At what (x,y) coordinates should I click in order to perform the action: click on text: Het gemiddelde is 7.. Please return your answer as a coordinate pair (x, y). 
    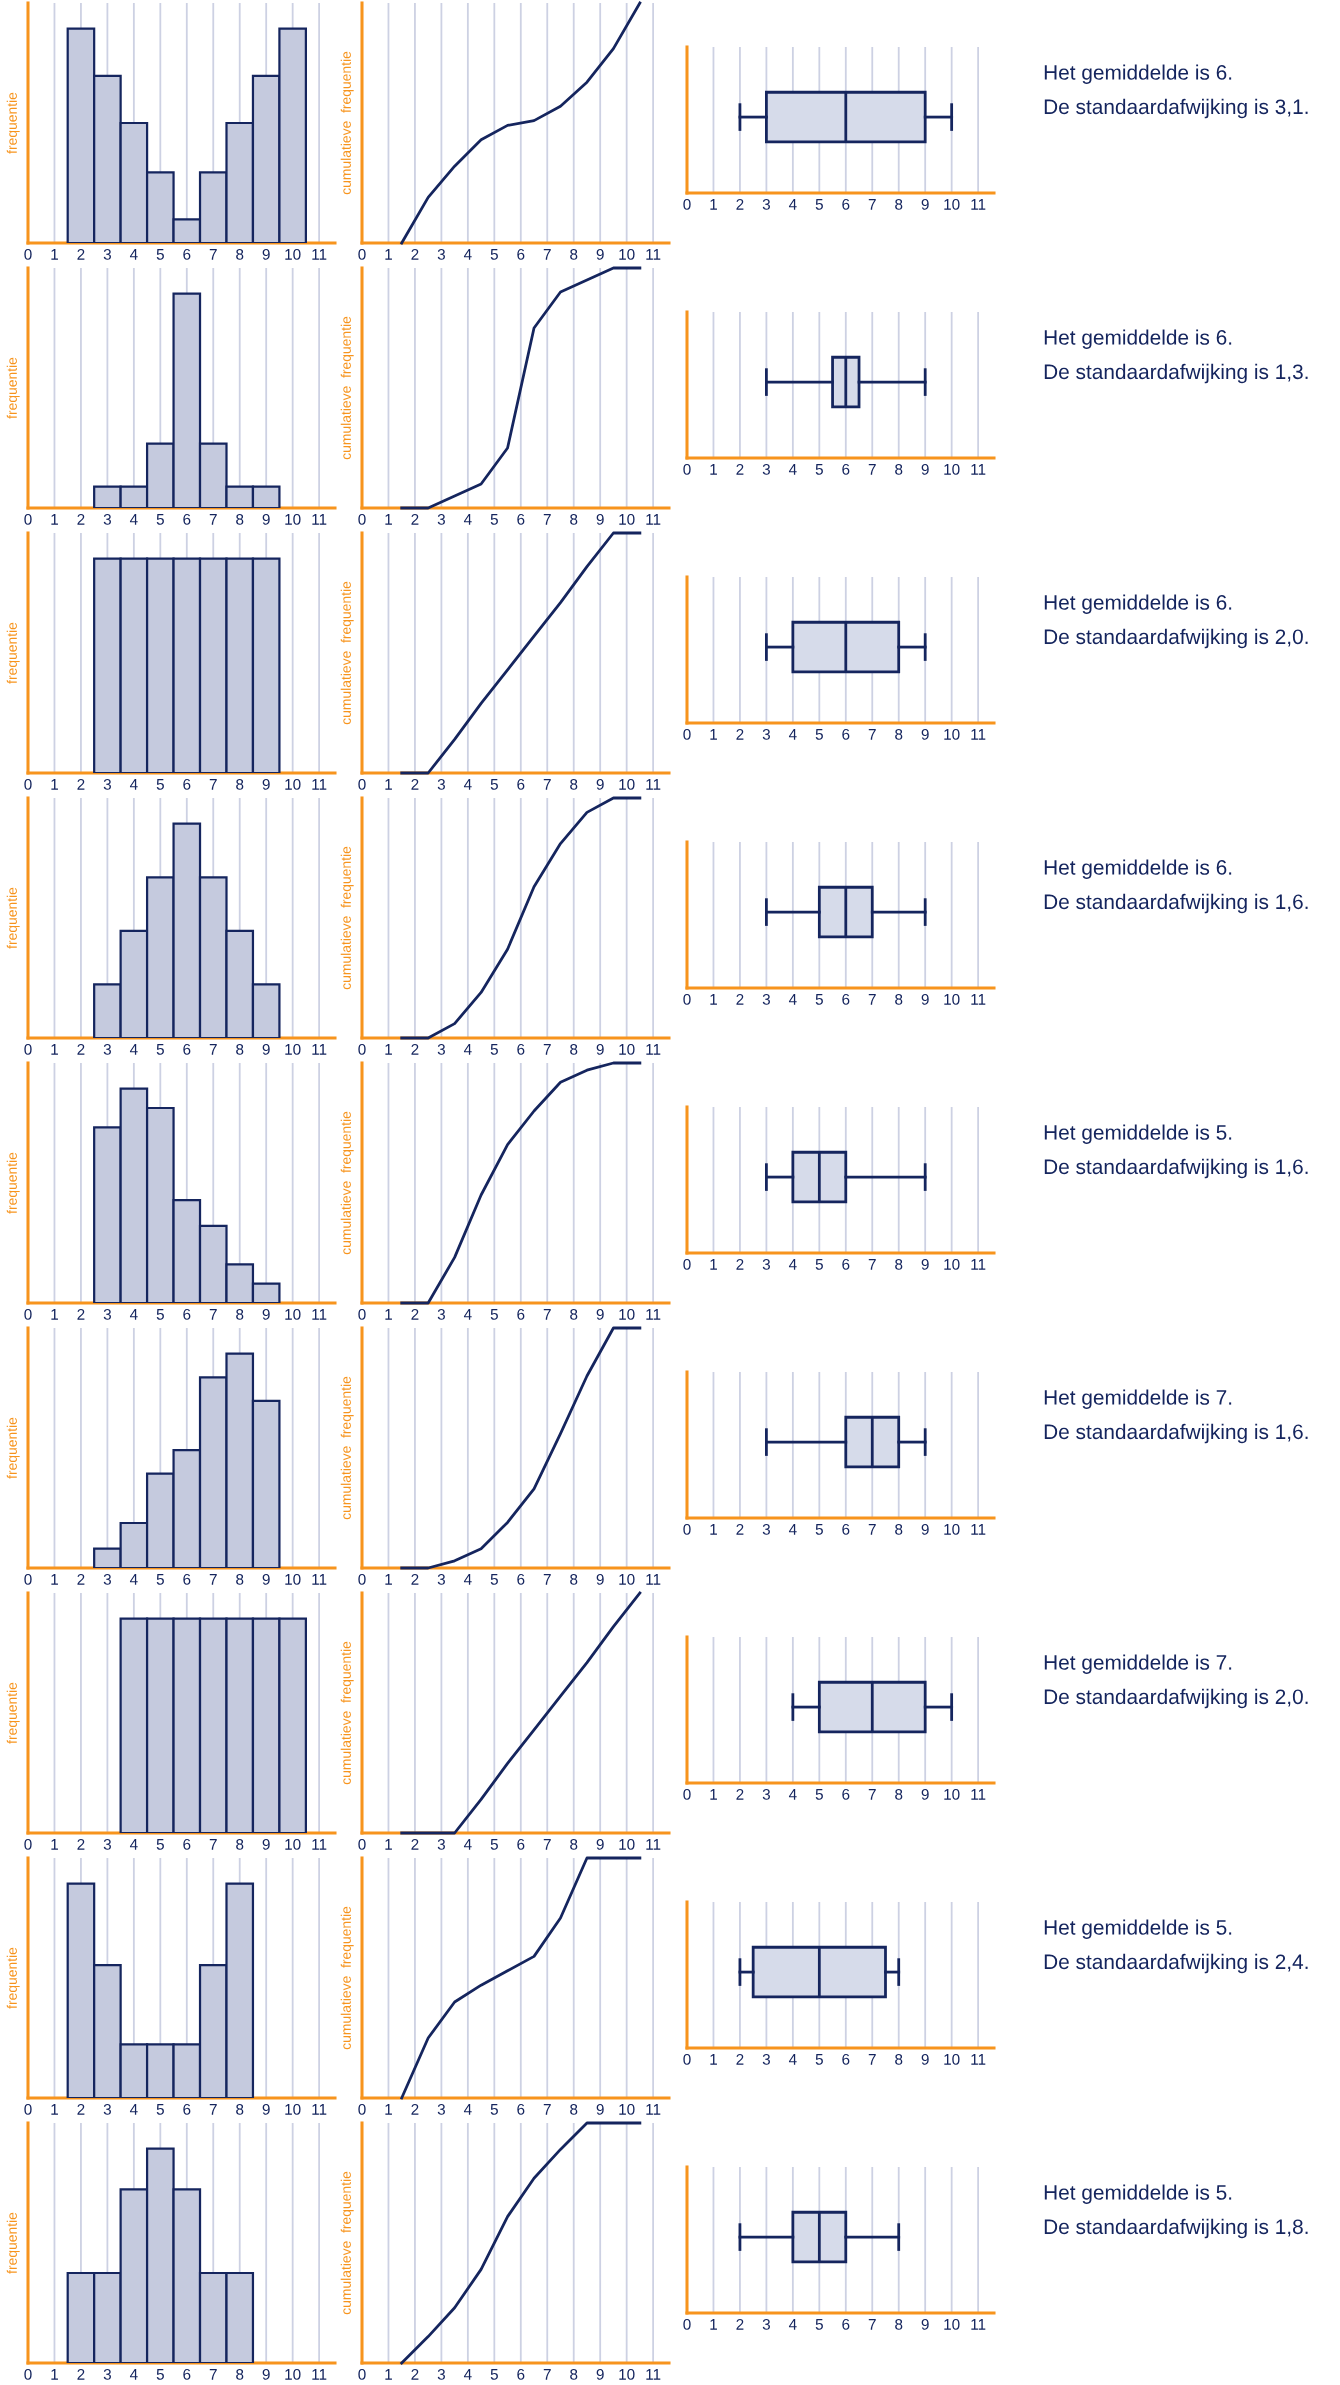
    Looking at the image, I should click on (1138, 1399).